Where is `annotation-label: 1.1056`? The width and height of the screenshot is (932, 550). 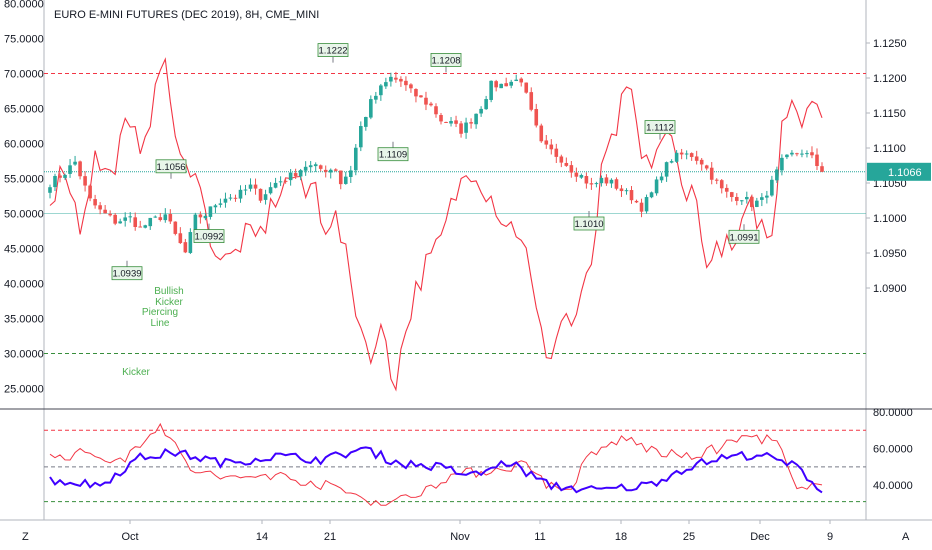
annotation-label: 1.1056 is located at coordinates (170, 167).